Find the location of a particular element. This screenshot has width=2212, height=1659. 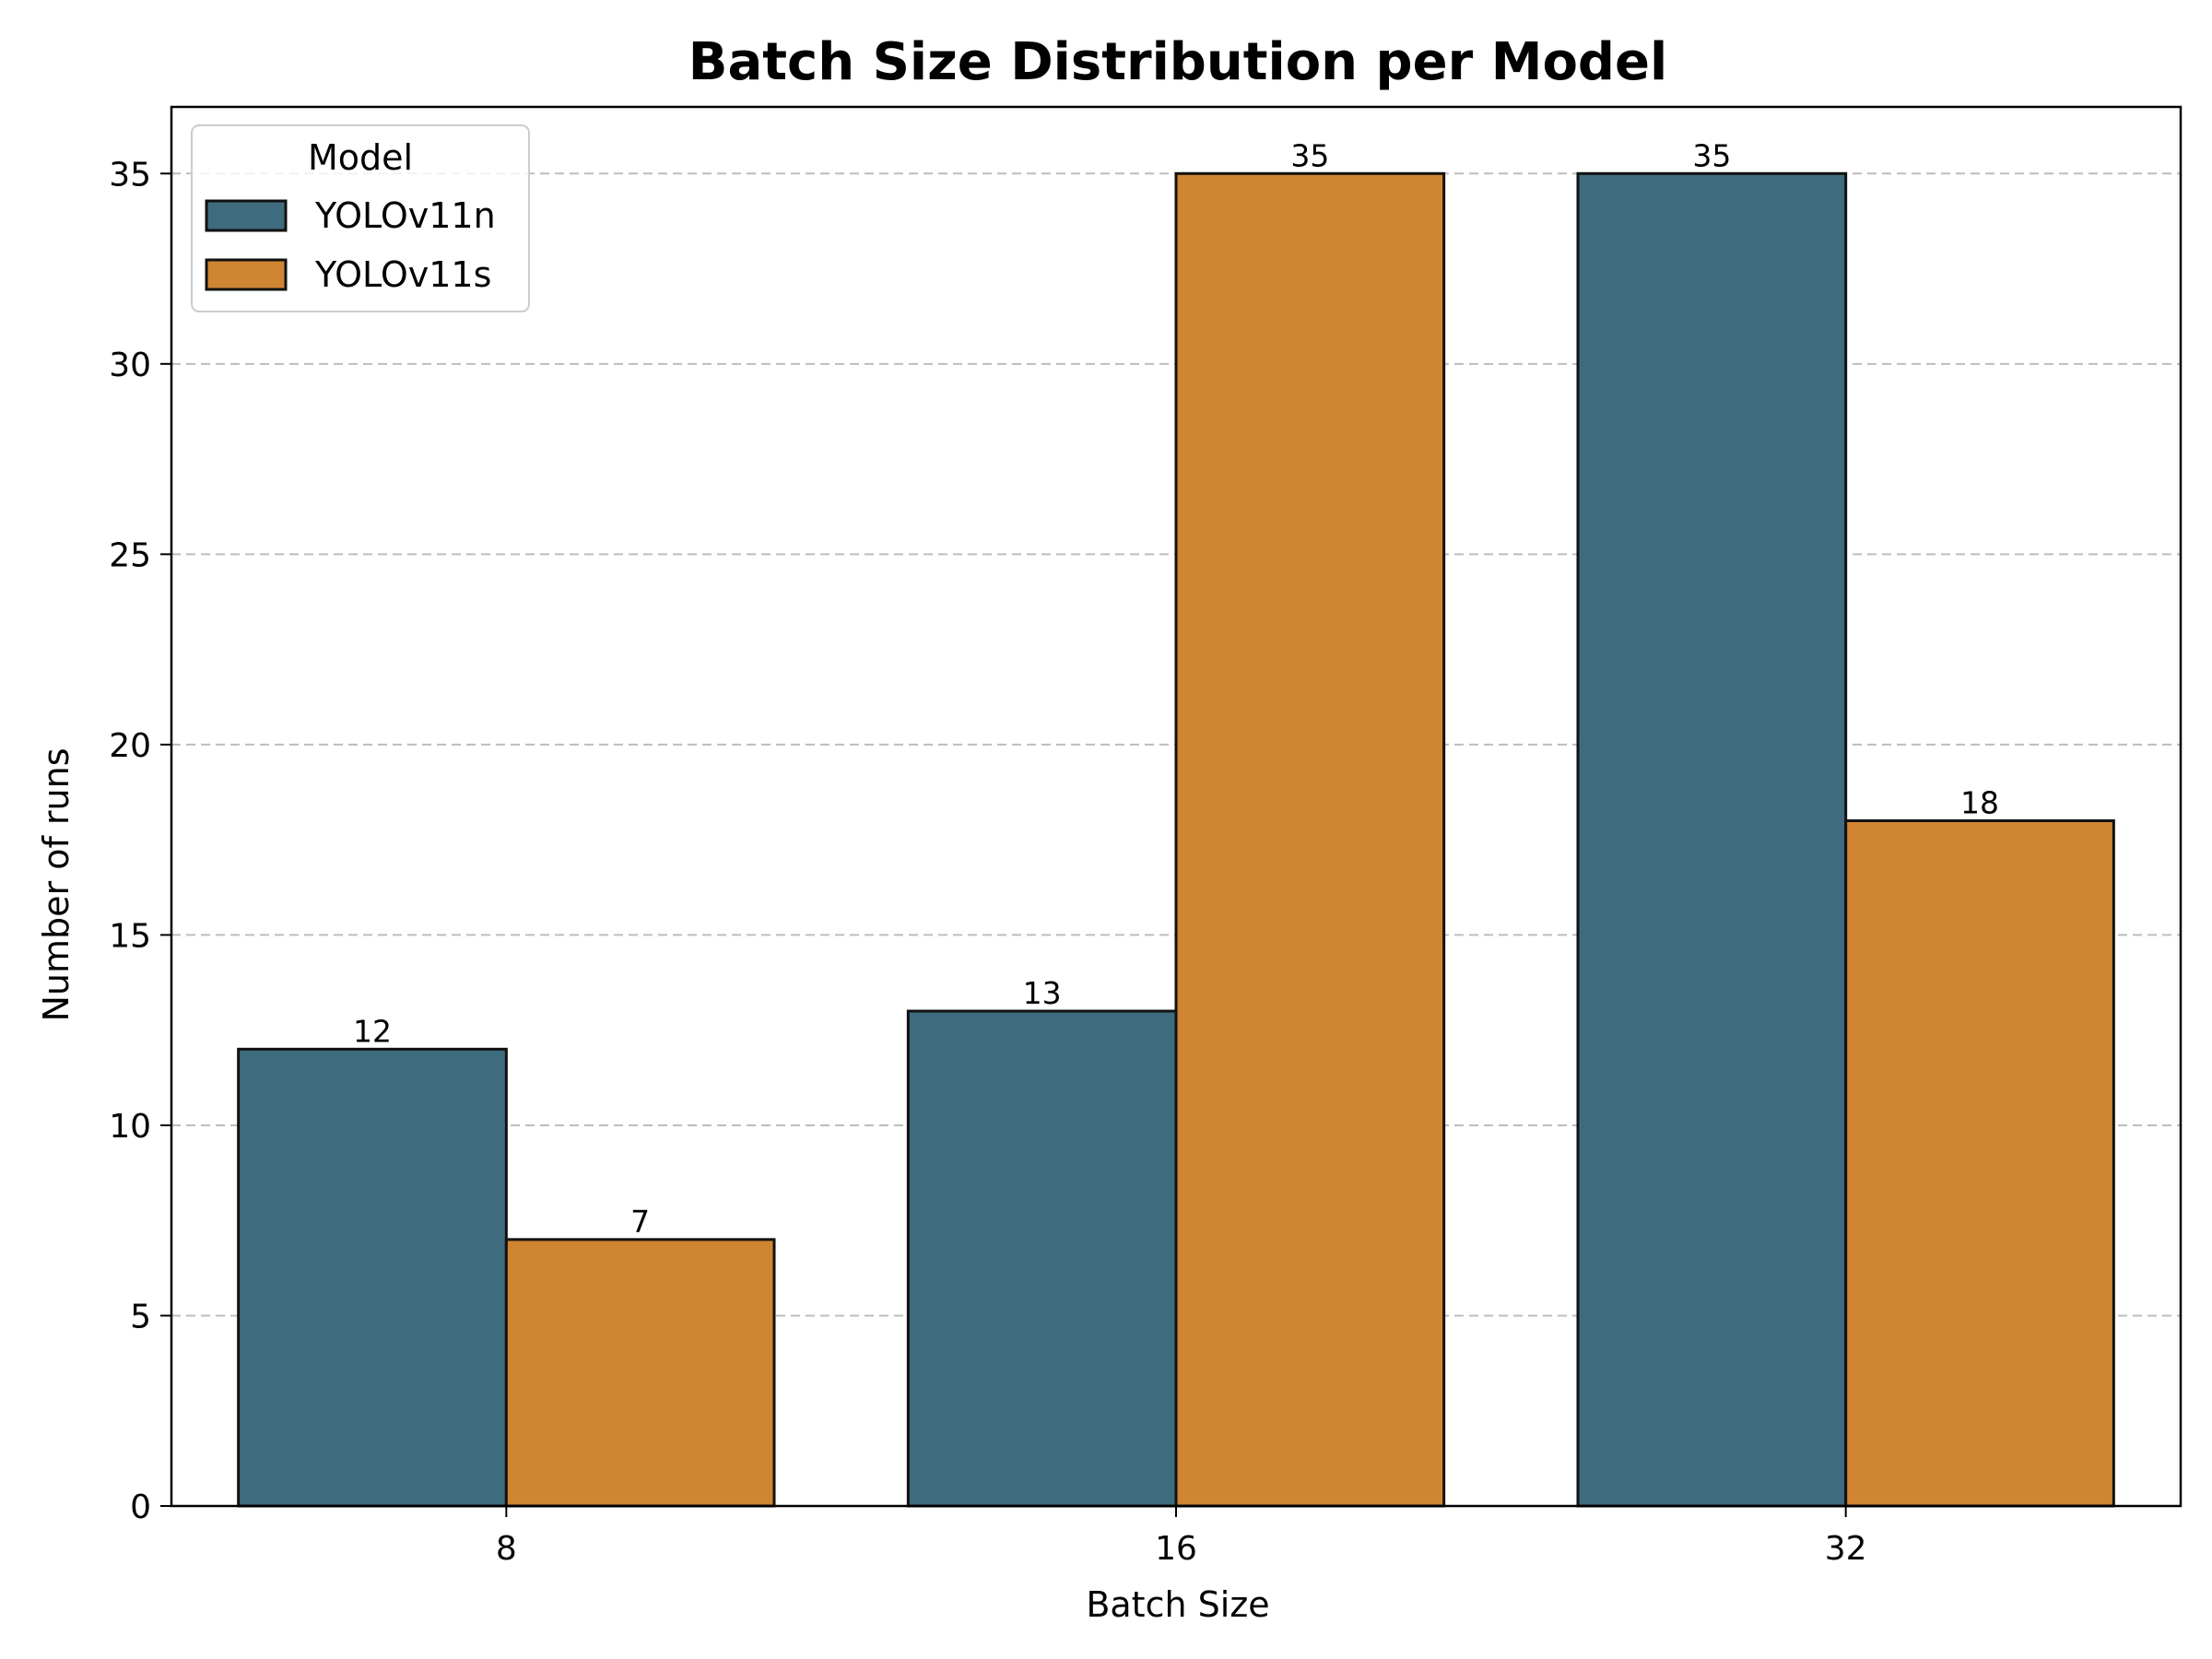

bar-value-label: 7 is located at coordinates (640, 1222).